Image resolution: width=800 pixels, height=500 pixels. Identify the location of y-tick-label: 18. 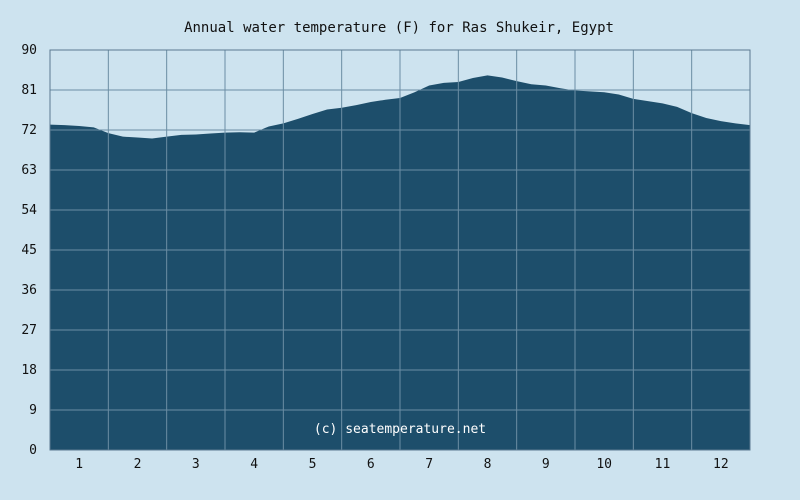
(29, 370).